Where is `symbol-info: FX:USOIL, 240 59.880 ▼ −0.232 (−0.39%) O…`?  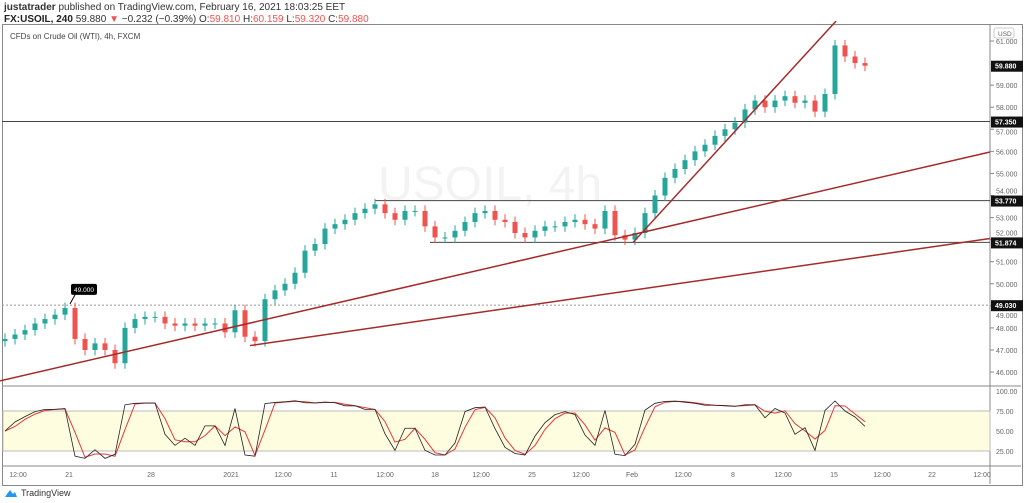
symbol-info: FX:USOIL, 240 59.880 ▼ −0.232 (−0.39%) O… is located at coordinates (186, 19).